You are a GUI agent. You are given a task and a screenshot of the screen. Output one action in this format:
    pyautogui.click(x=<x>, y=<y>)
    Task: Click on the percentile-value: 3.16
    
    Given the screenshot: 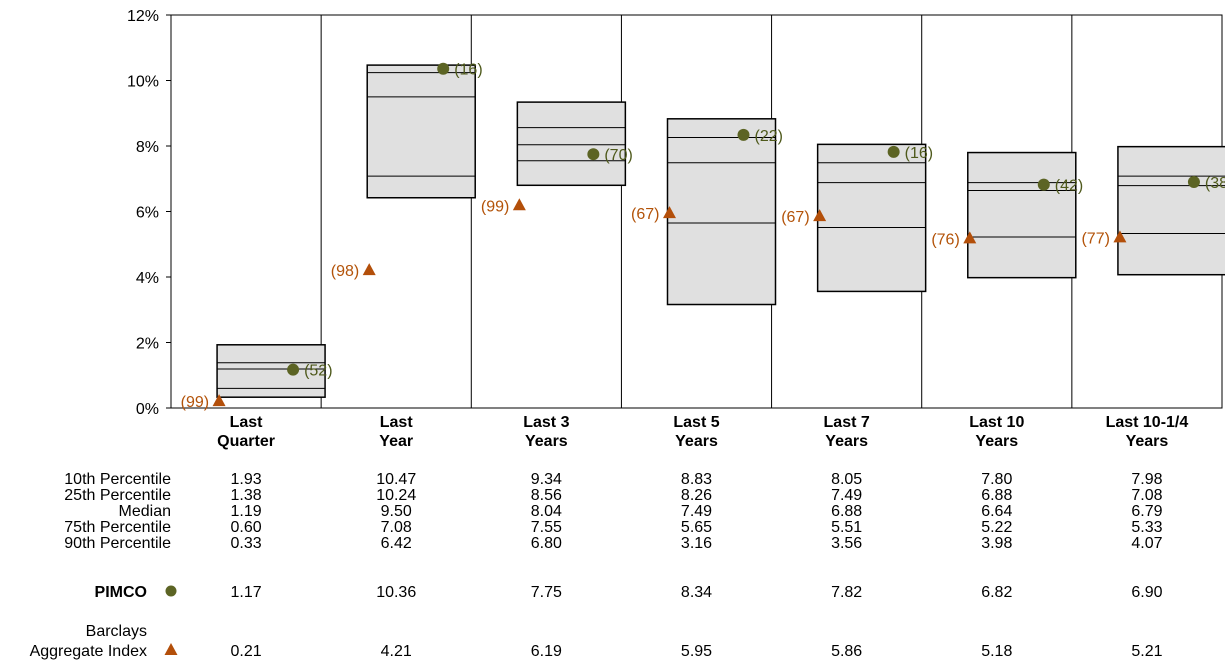 What is the action you would take?
    pyautogui.click(x=696, y=543)
    